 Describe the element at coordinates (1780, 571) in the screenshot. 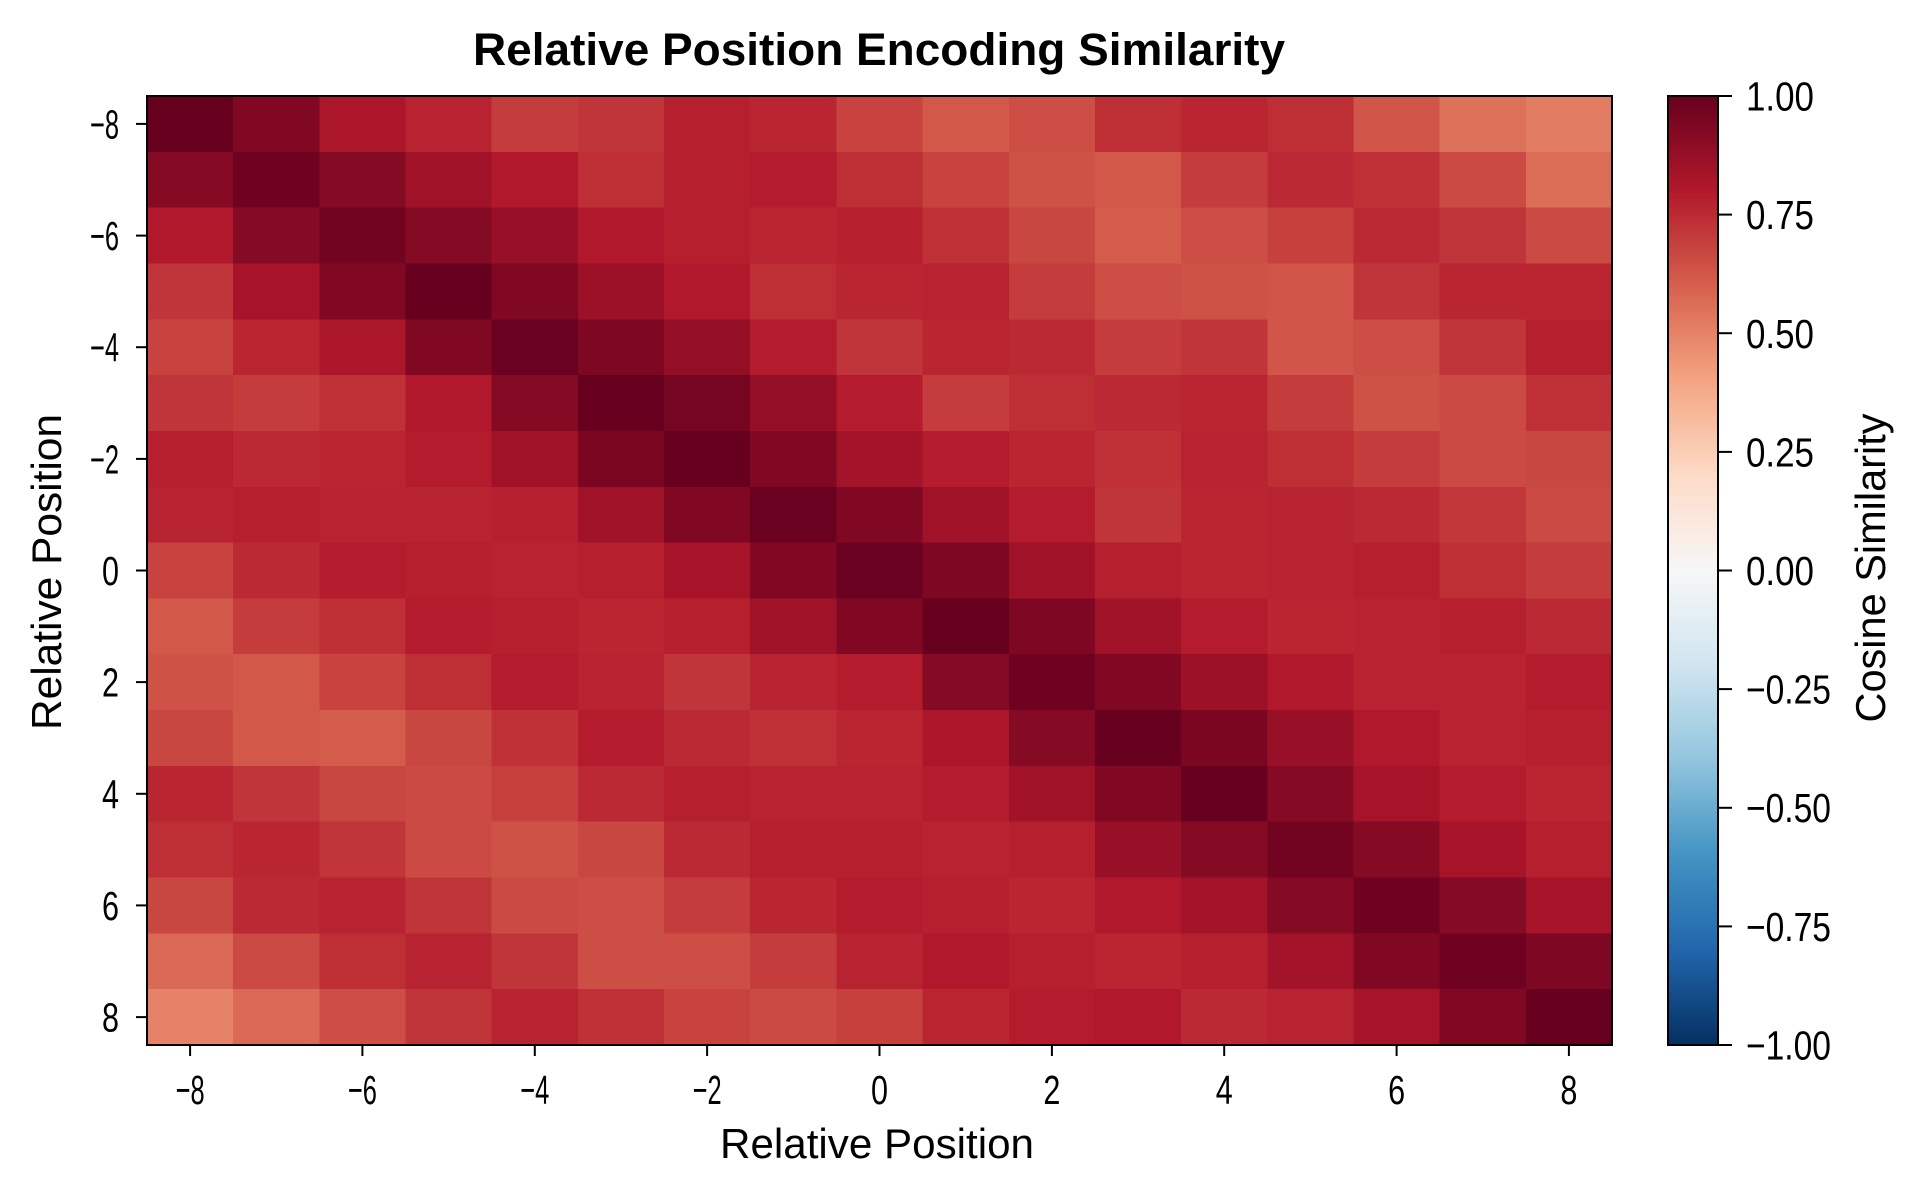

I see `svg-text: 0.00` at that location.